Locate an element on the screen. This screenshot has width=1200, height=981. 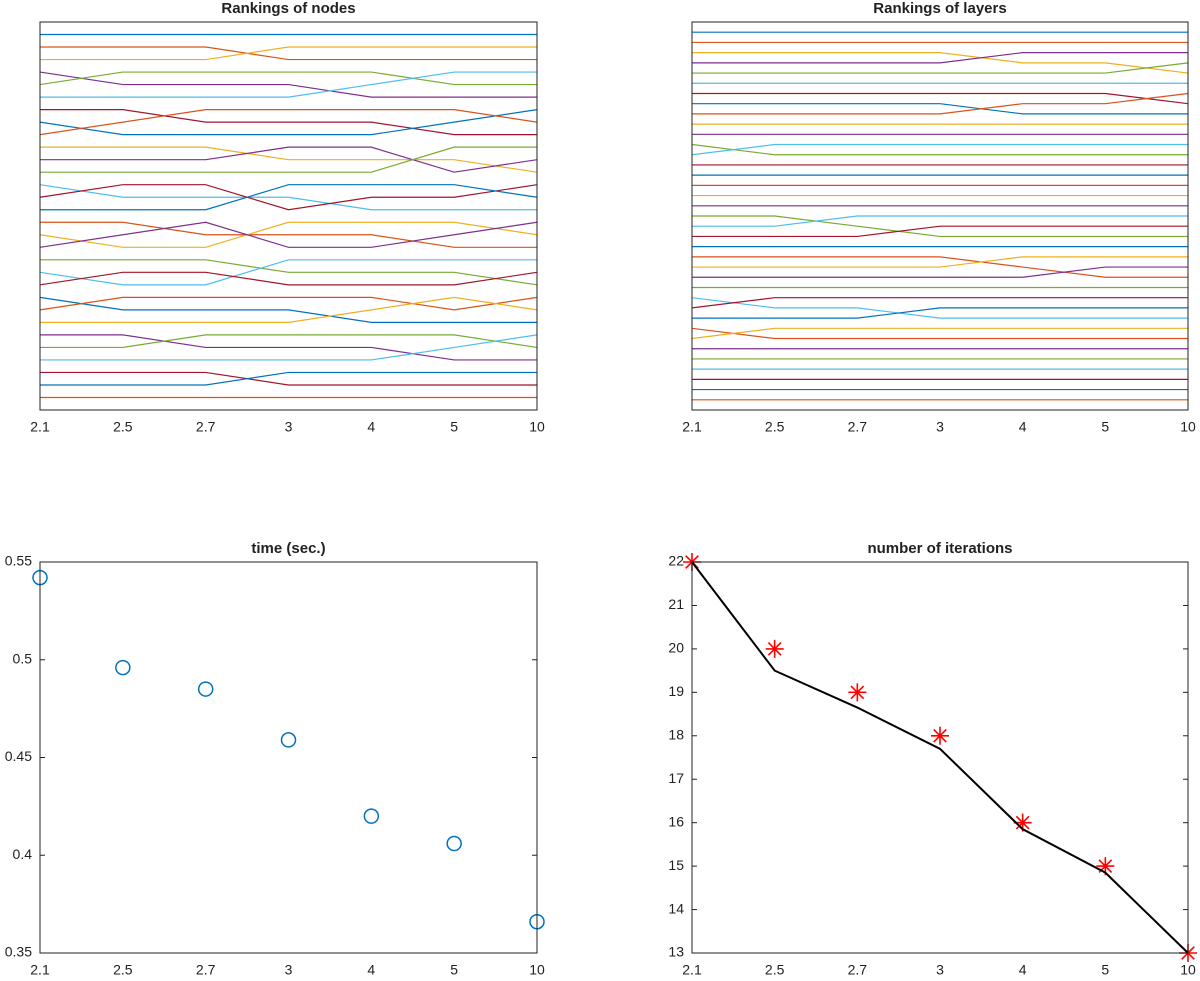
y-tick-label: 17 is located at coordinates (676, 778).